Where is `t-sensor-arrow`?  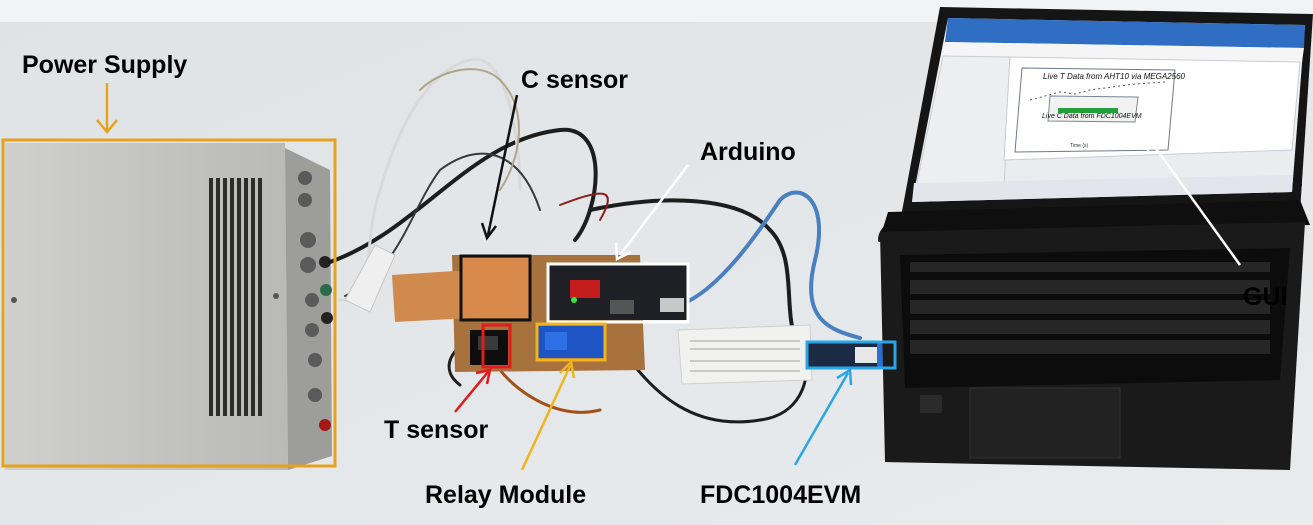 t-sensor-arrow is located at coordinates (471, 392).